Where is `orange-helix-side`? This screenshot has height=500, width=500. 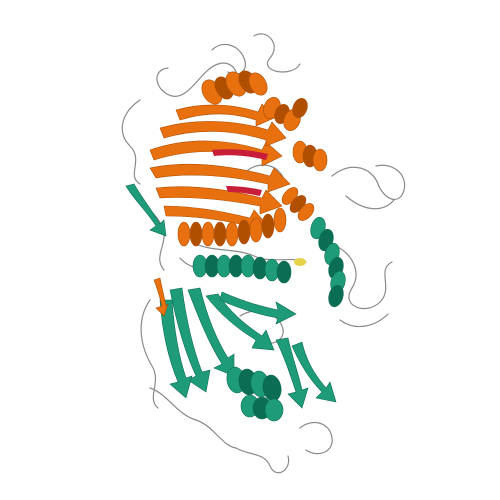
orange-helix-side is located at coordinates (298, 204).